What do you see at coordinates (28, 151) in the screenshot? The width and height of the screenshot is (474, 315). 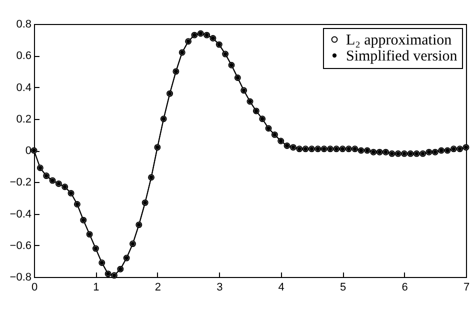 I see `y-tick-label: 0` at bounding box center [28, 151].